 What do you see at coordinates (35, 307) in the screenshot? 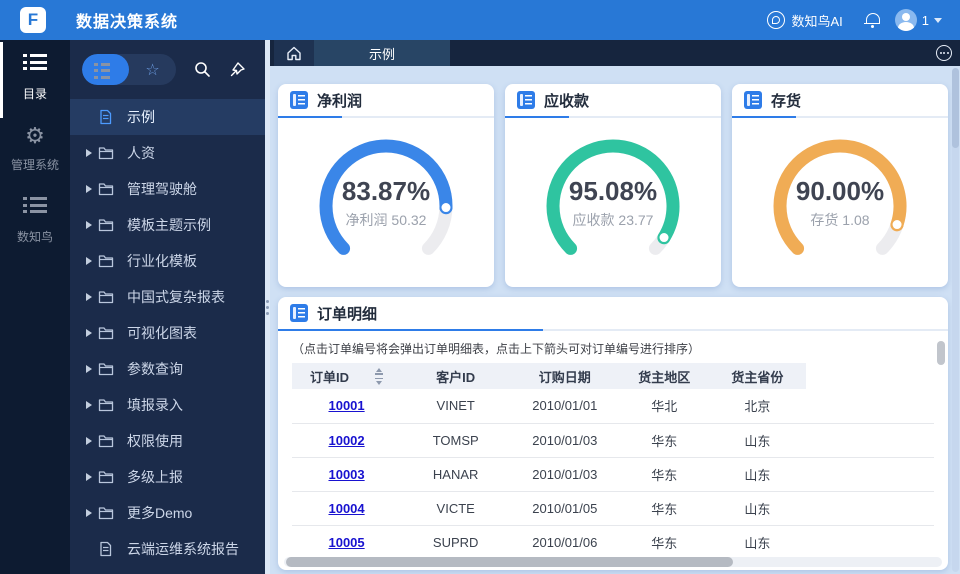
I see `left-rail: 目录 ⚙ 管理系统数知鸟` at bounding box center [35, 307].